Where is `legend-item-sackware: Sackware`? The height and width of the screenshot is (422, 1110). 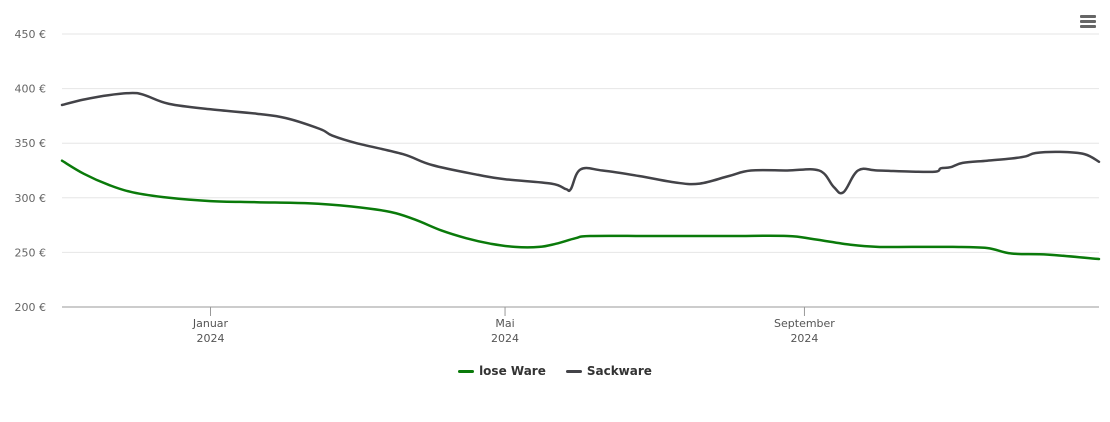
legend-item-sackware: Sackware is located at coordinates (608, 371).